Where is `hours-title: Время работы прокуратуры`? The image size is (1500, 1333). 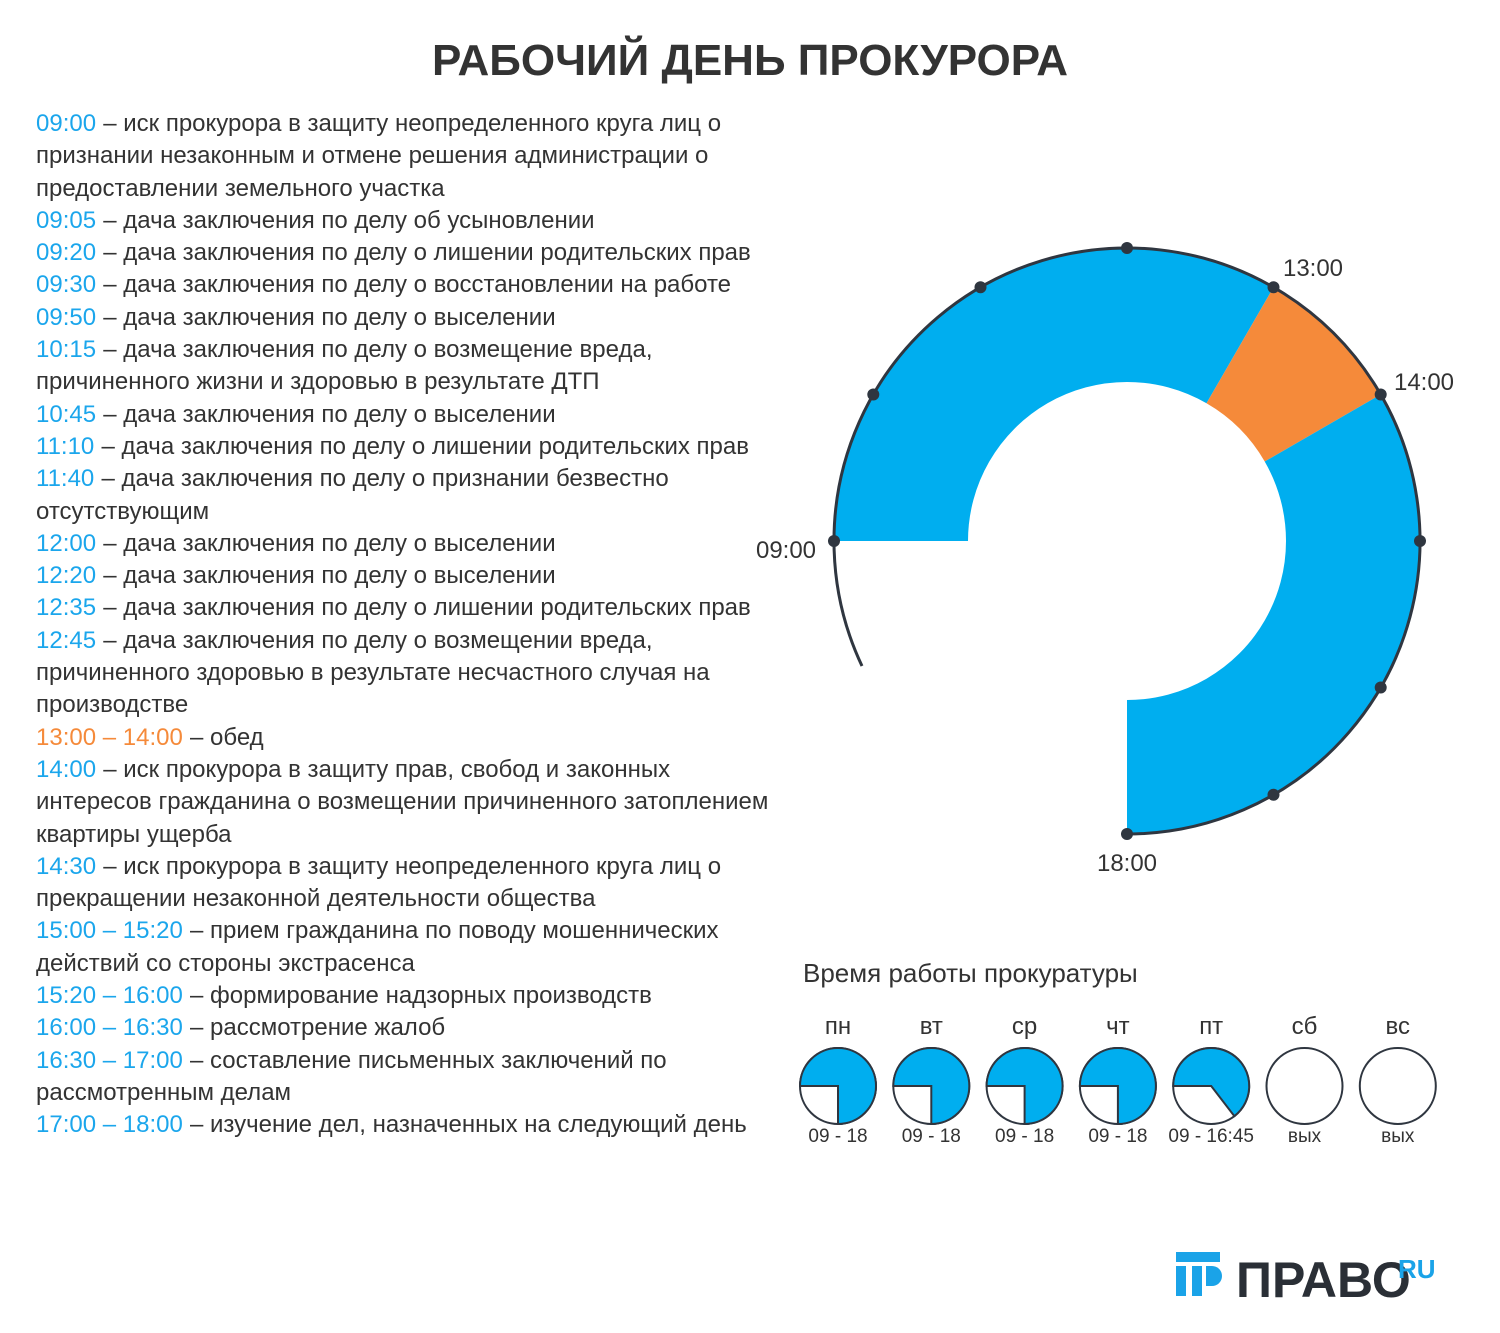
hours-title: Время работы прокуратуры is located at coordinates (970, 973).